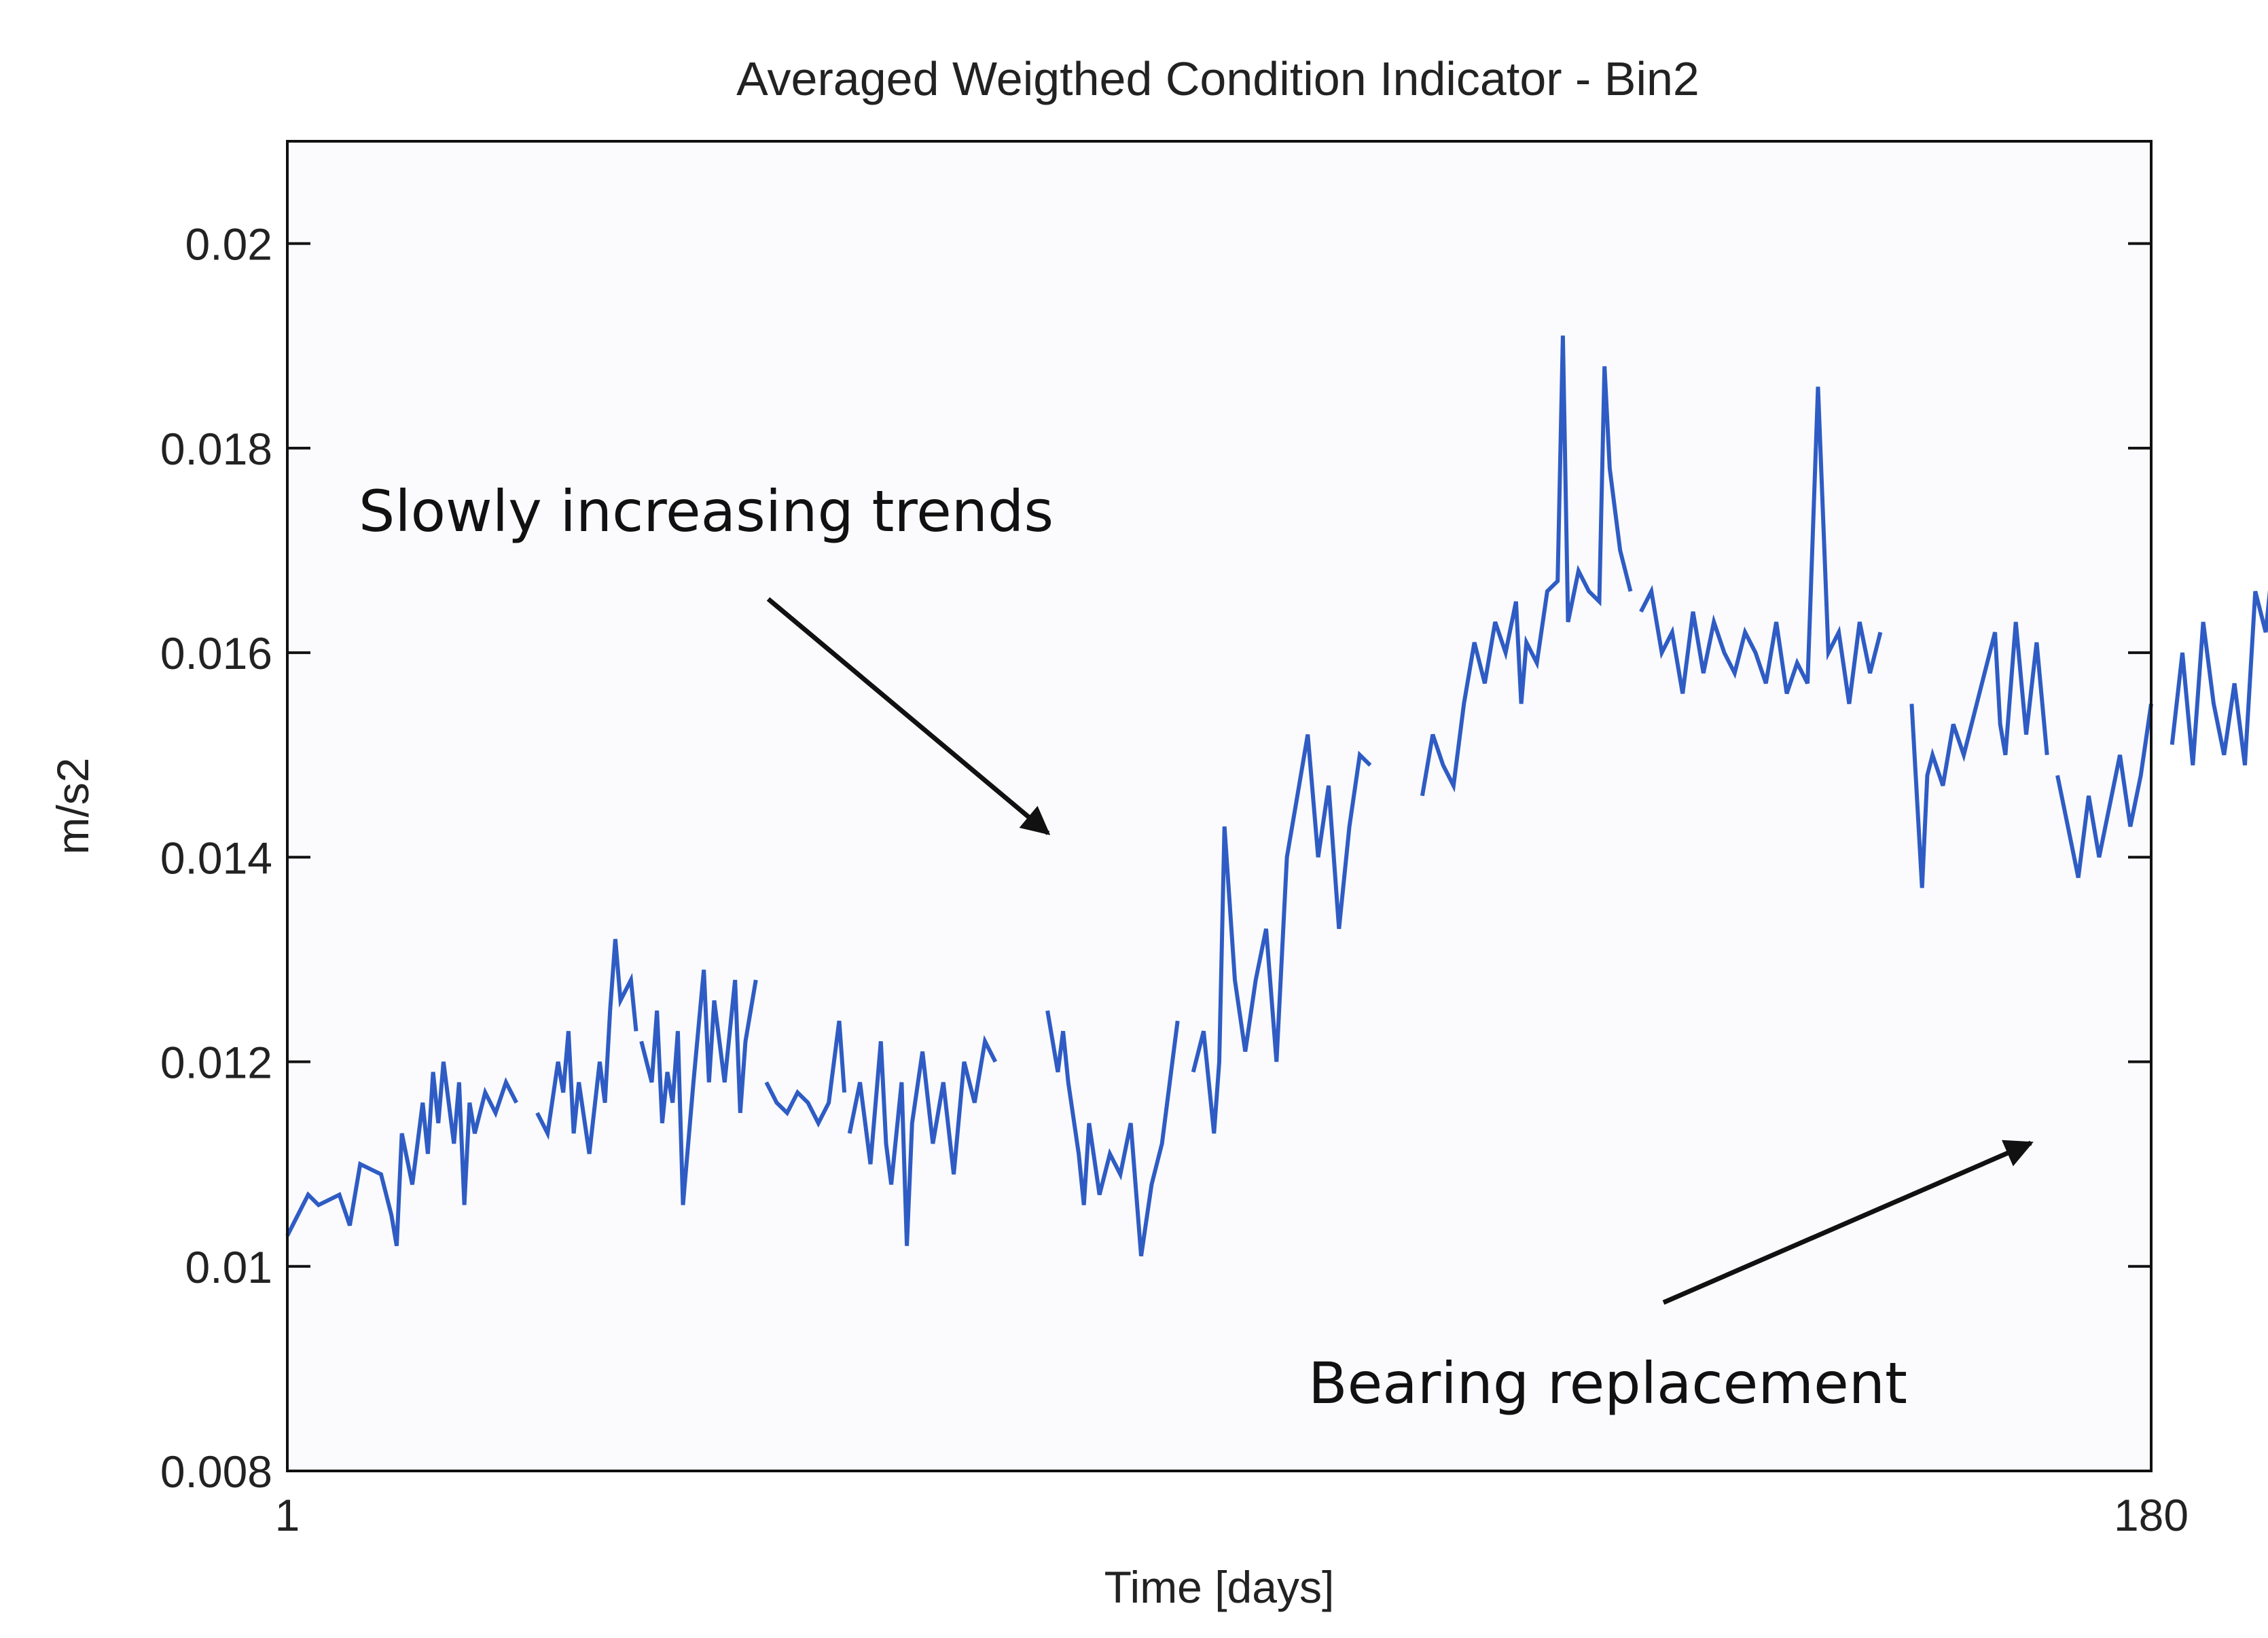  I want to click on y-tick-label: 0.014, so click(216, 858).